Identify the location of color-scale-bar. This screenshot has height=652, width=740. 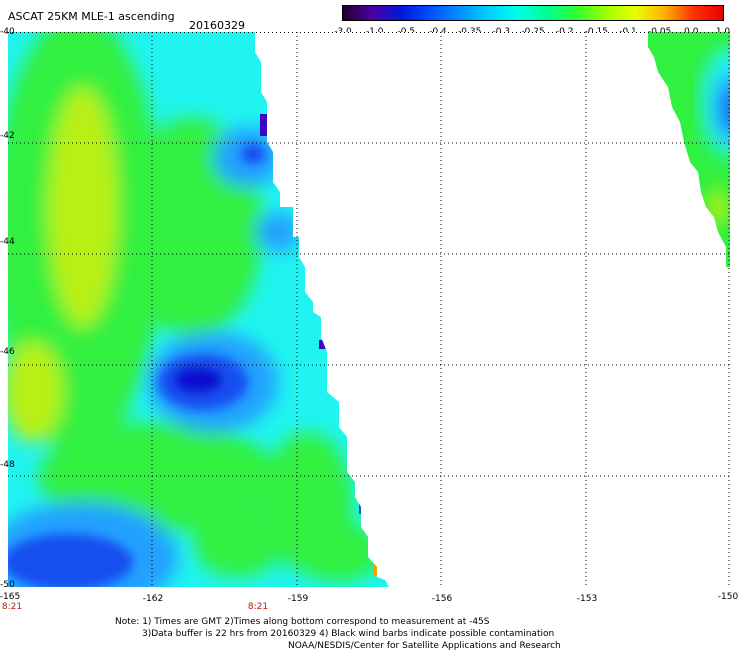
(533, 13).